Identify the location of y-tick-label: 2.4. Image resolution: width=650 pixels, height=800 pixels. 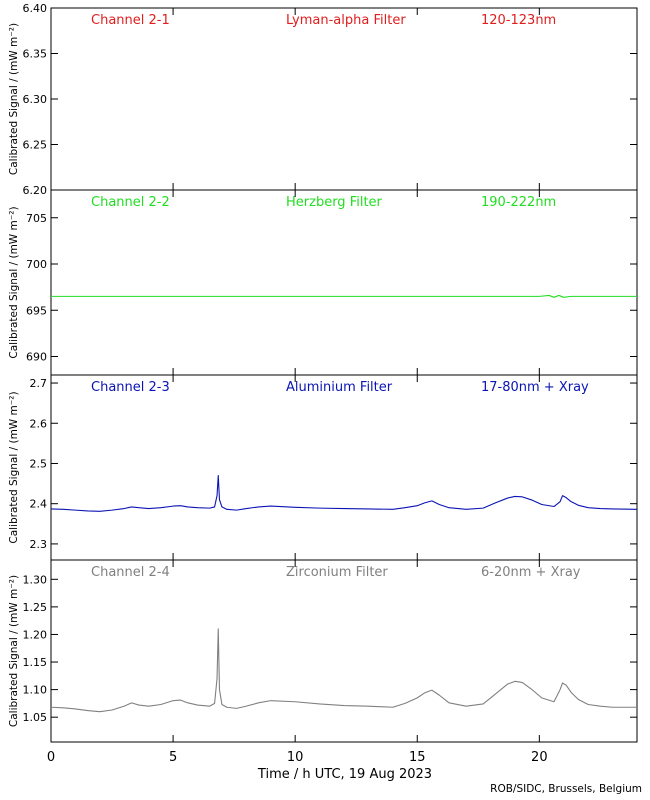
(39, 504).